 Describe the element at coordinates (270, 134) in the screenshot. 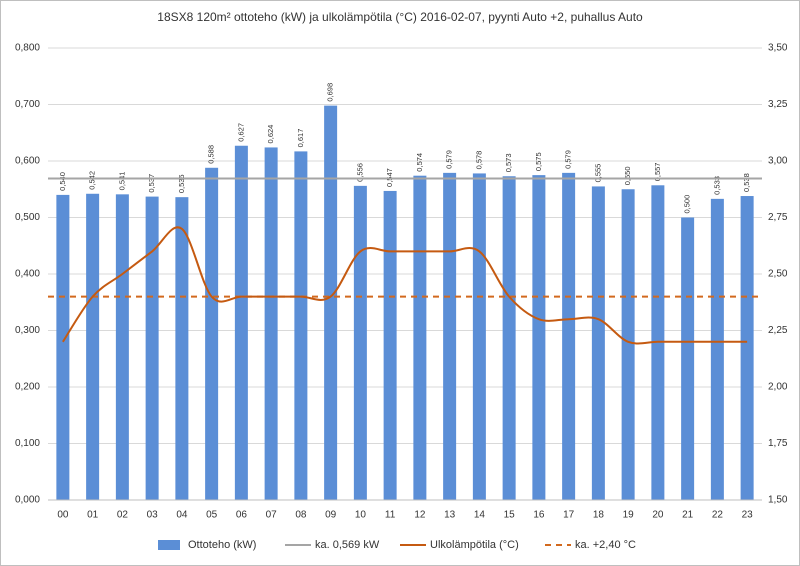

I see `value-label: 0,624` at that location.